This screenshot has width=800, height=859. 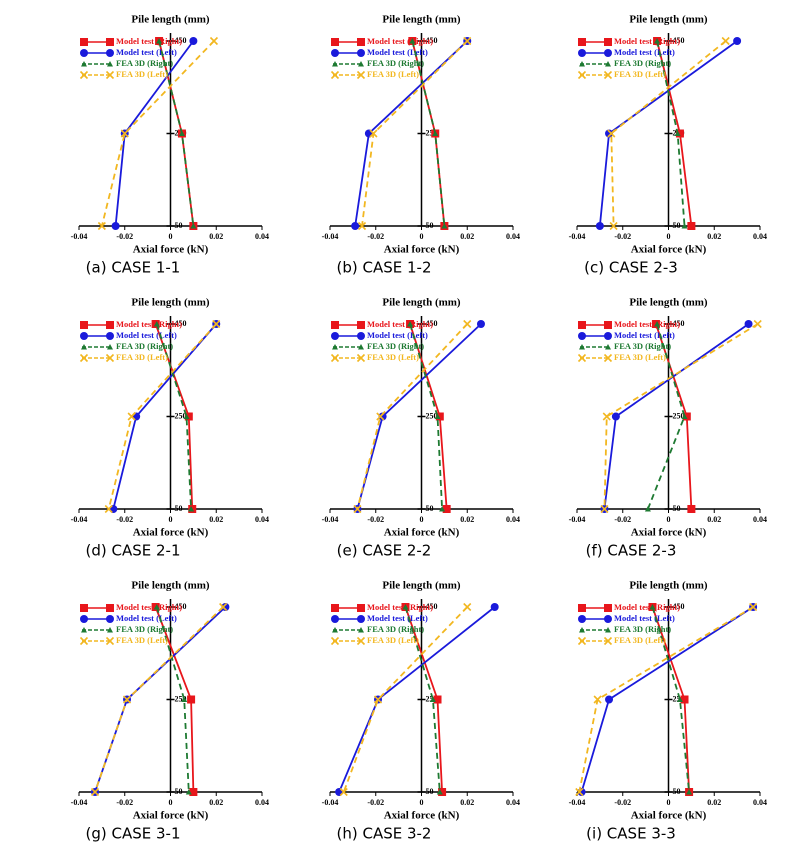 I want to click on caption: (e) CASE 2-2, so click(x=384, y=551).